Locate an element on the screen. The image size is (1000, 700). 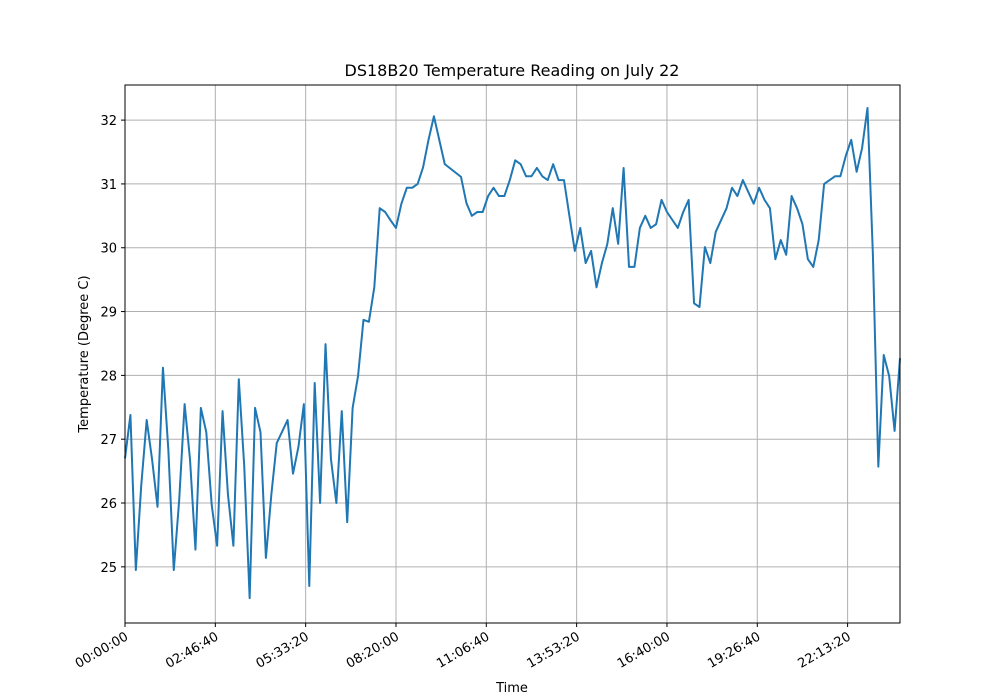
y-tick-label: 28 is located at coordinates (108, 376).